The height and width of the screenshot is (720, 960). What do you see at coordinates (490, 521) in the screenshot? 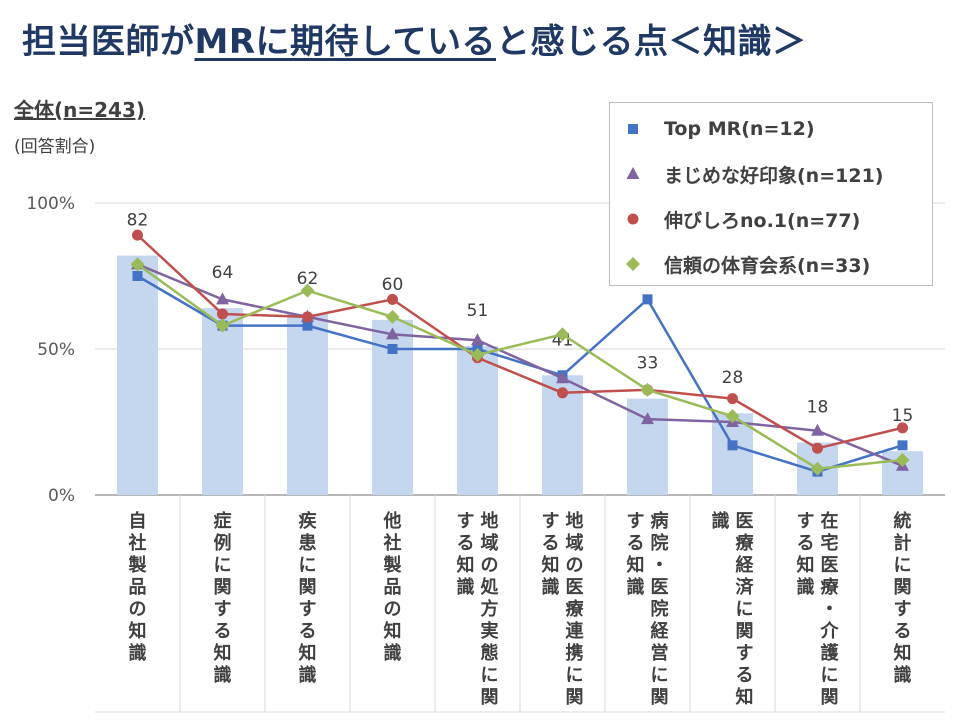
I see `x-tick-char: 地` at bounding box center [490, 521].